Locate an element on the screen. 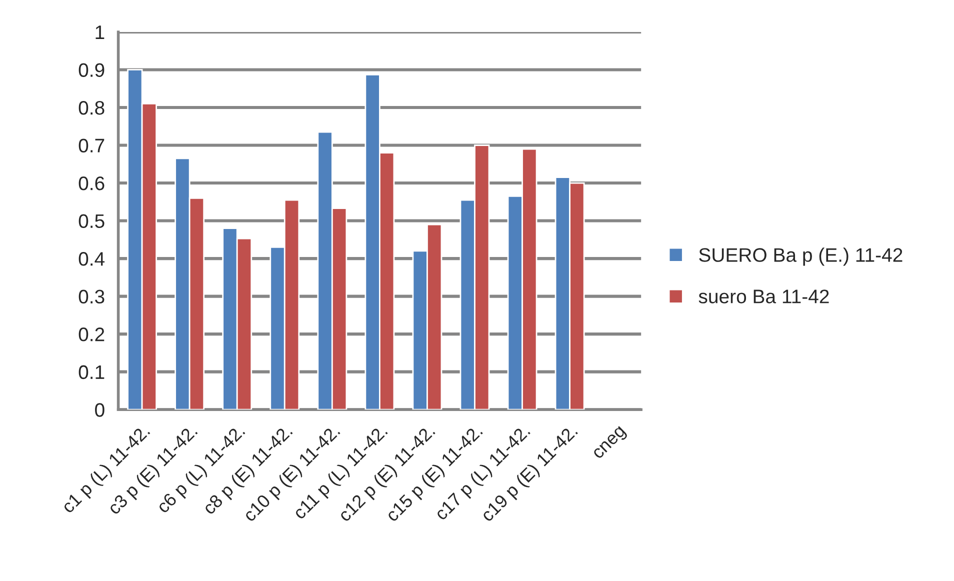 The height and width of the screenshot is (581, 954). y-tick-label: 0.3 is located at coordinates (91, 297).